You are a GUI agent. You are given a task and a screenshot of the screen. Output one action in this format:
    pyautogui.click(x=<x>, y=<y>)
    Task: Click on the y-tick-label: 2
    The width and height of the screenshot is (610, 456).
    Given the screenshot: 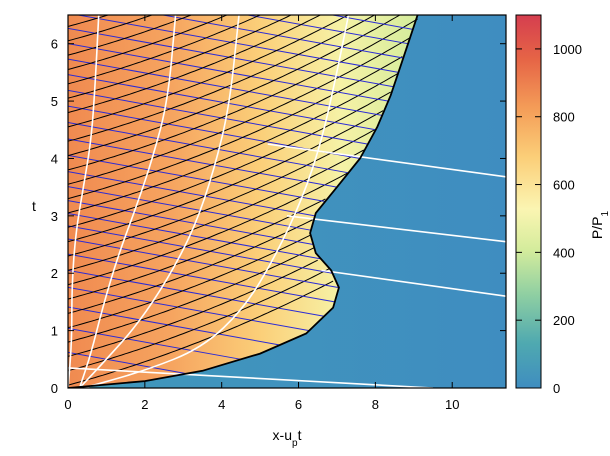 What is the action you would take?
    pyautogui.click(x=54, y=273)
    